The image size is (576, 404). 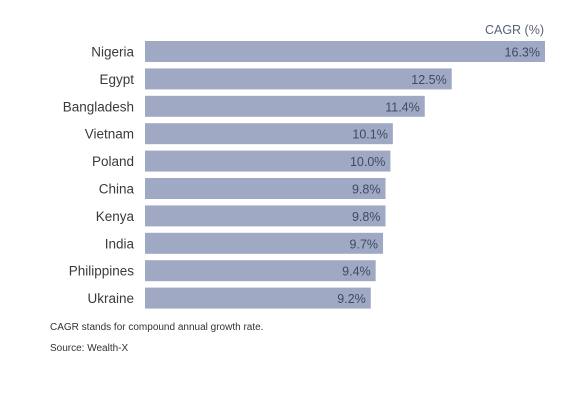 What do you see at coordinates (89, 348) in the screenshot?
I see `source-note: Source: Wealth-X` at bounding box center [89, 348].